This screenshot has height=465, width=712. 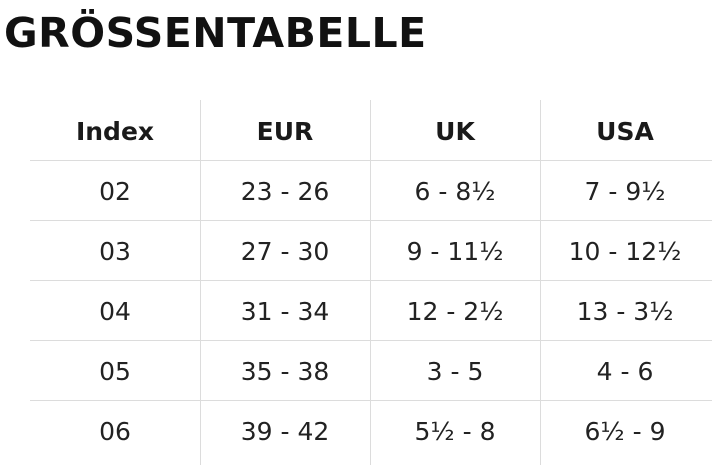 I want to click on table-cell: 12 - 2½, so click(x=455, y=311).